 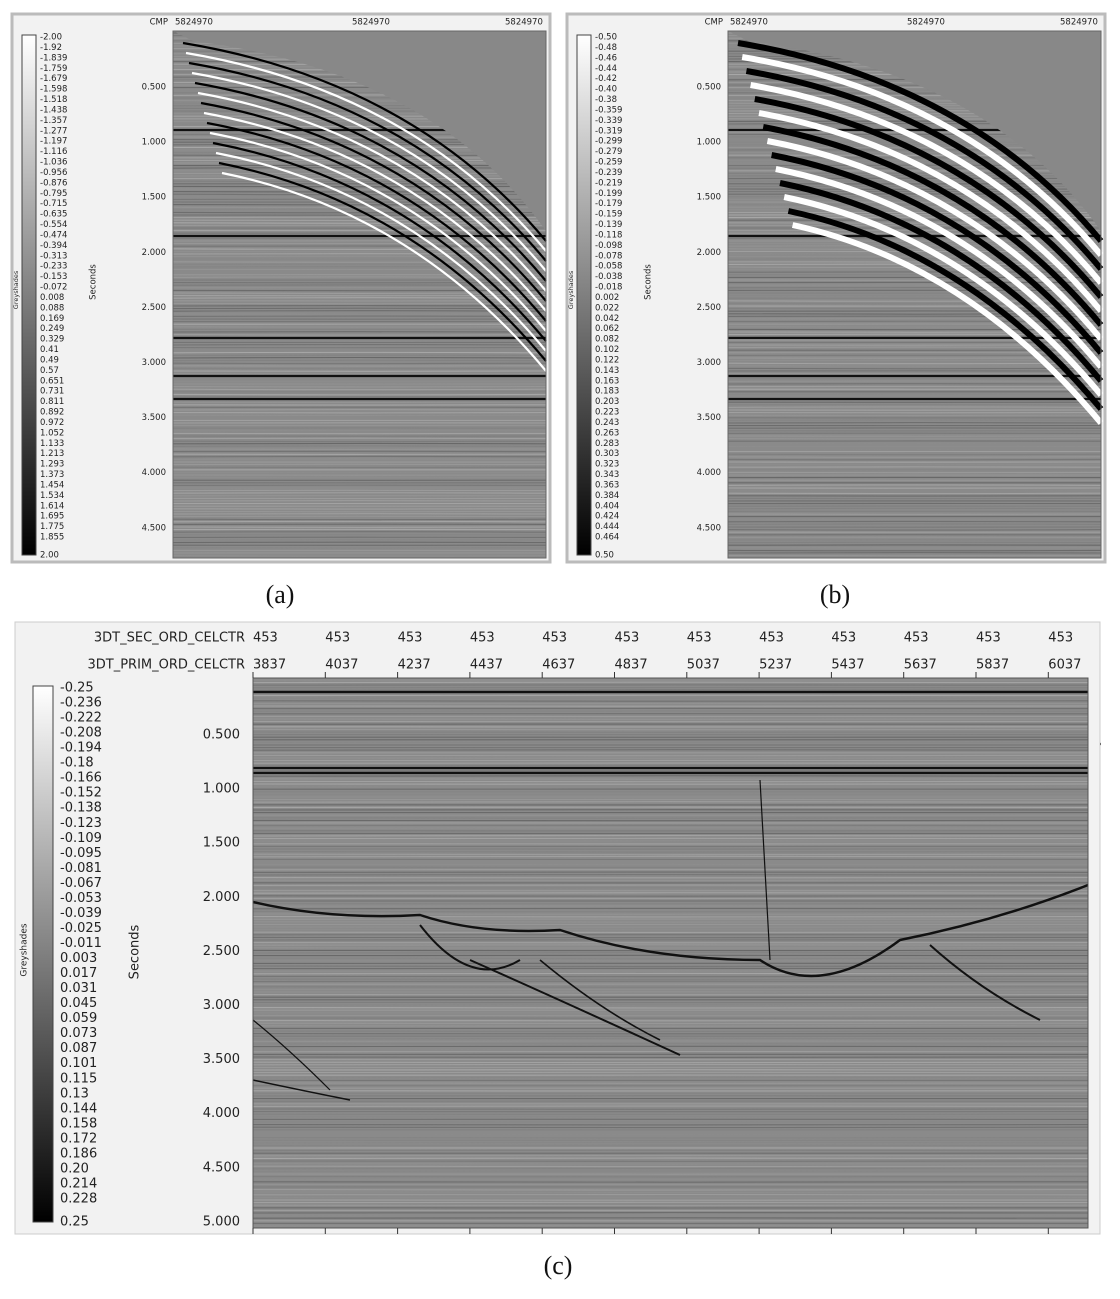 What do you see at coordinates (52, 465) in the screenshot?
I see `colorbar-label: 1.293` at bounding box center [52, 465].